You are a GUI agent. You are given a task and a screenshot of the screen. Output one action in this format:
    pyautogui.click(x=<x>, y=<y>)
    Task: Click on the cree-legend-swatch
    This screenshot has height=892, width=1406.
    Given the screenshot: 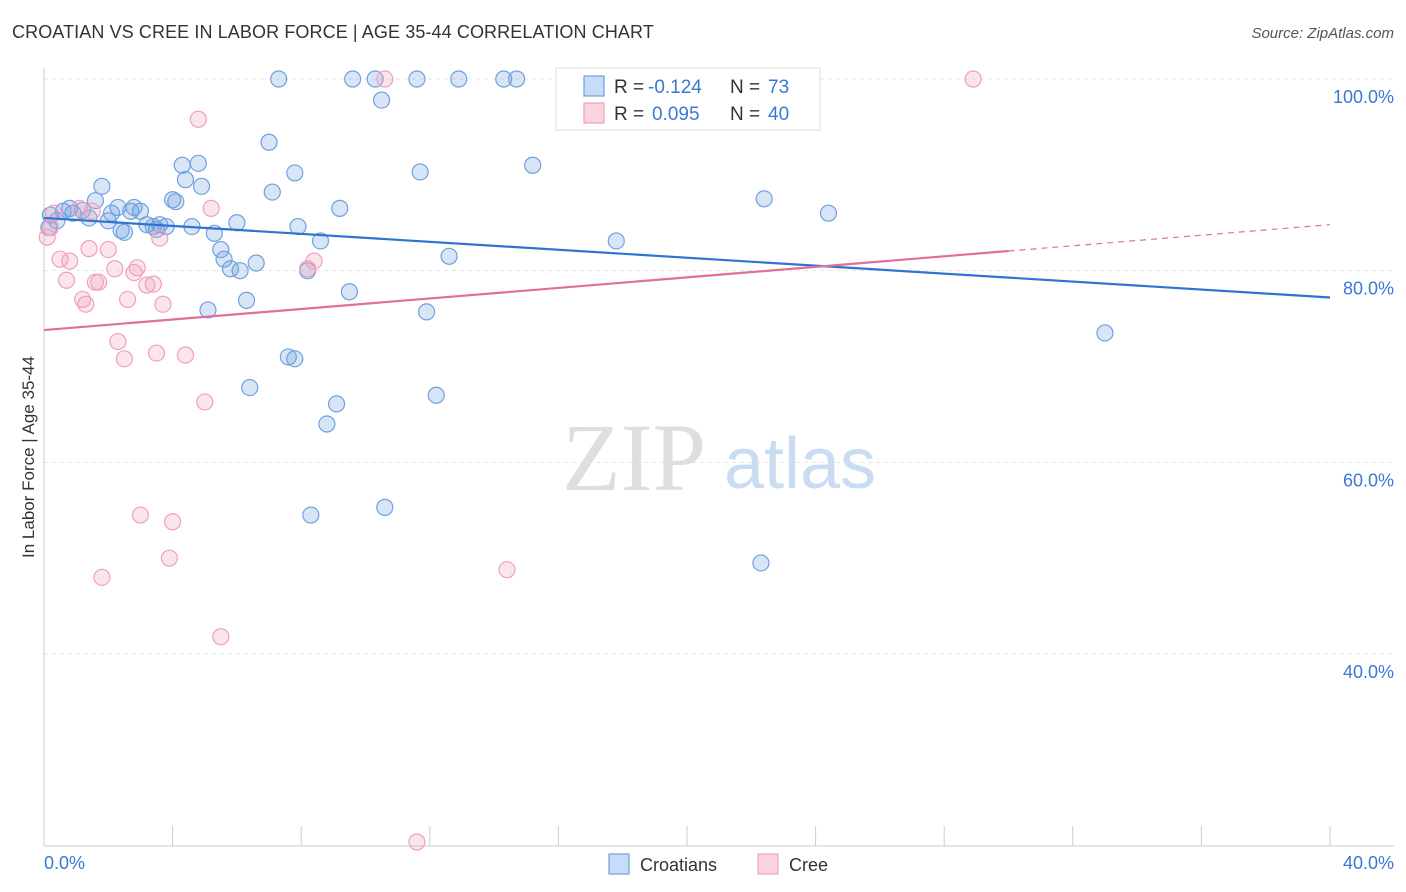 What is the action you would take?
    pyautogui.click(x=768, y=864)
    